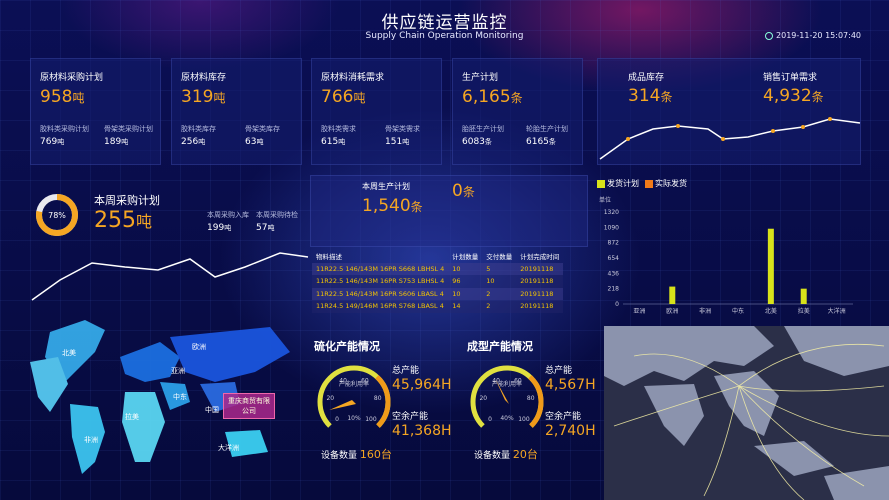 This screenshot has height=500, width=889. What do you see at coordinates (738, 311) in the screenshot?
I see `x-tick-label: 中东` at bounding box center [738, 311].